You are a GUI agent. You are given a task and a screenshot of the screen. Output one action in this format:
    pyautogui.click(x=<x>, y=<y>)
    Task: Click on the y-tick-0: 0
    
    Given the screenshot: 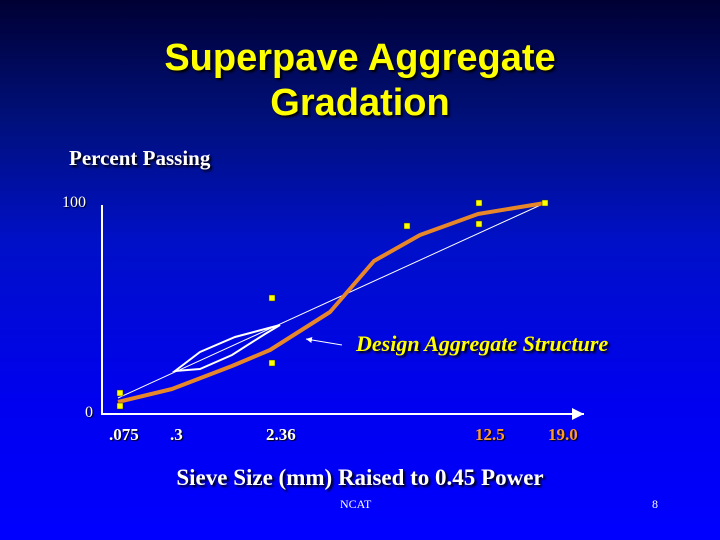 What is the action you would take?
    pyautogui.click(x=89, y=412)
    